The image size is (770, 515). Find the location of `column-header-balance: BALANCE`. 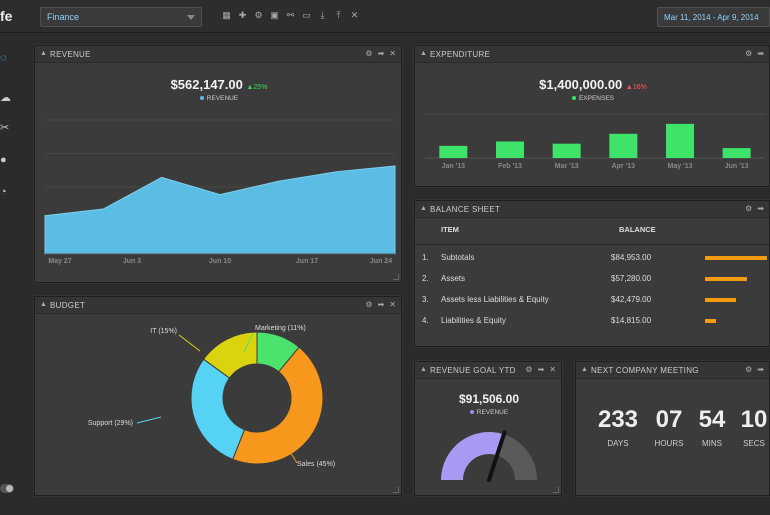

column-header-balance: BALANCE is located at coordinates (637, 229).